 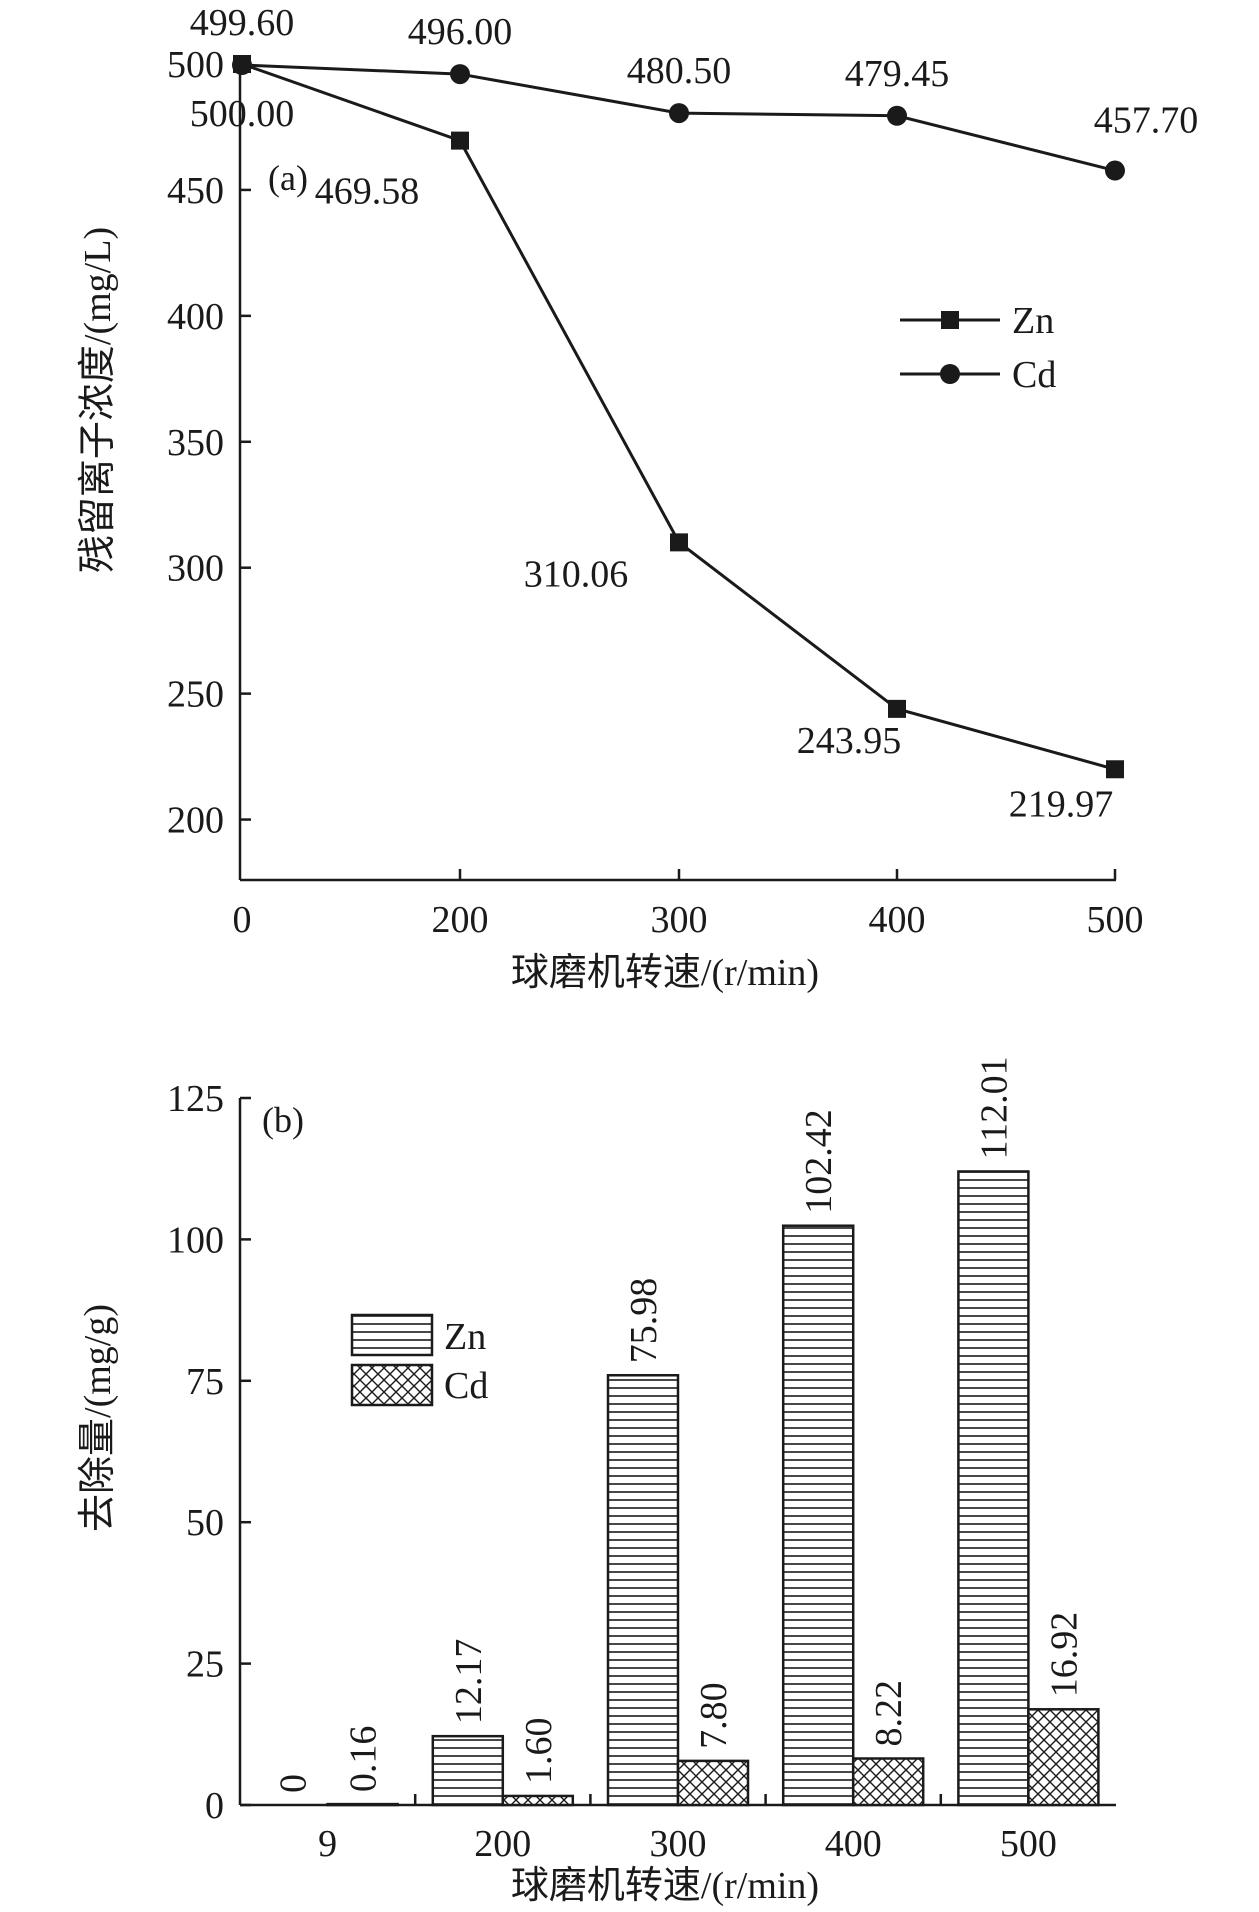 What do you see at coordinates (195, 191) in the screenshot?
I see `panel-a-y-tick-label: 450` at bounding box center [195, 191].